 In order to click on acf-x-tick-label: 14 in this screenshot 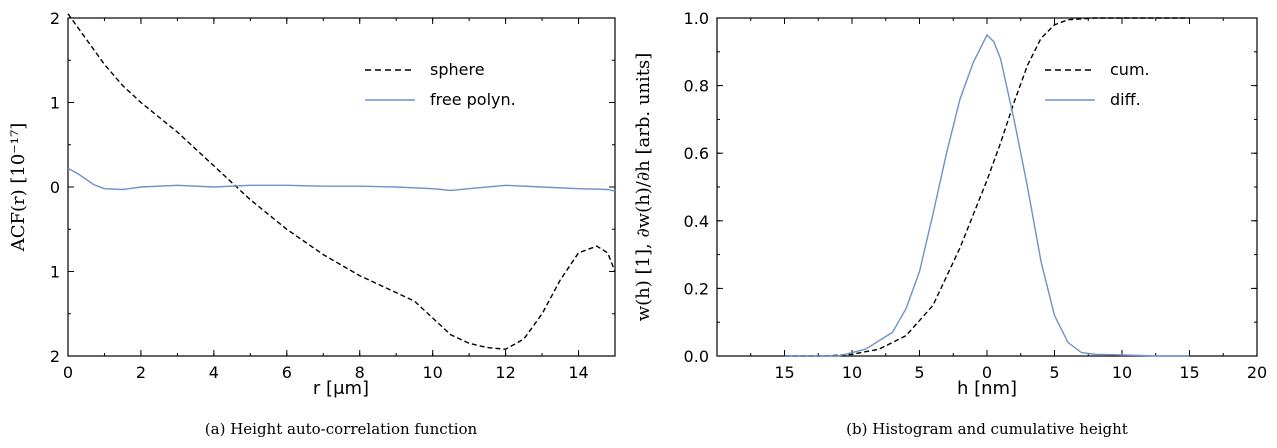, I will do `click(578, 372)`.